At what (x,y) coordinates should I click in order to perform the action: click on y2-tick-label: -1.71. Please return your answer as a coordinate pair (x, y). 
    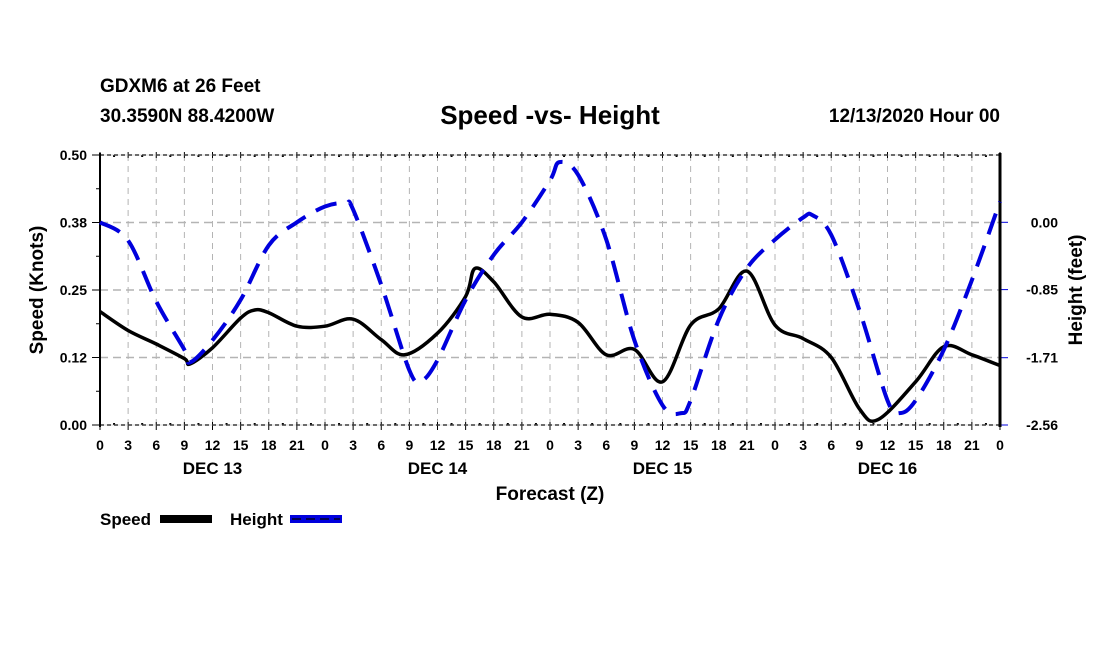
    Looking at the image, I should click on (1042, 358).